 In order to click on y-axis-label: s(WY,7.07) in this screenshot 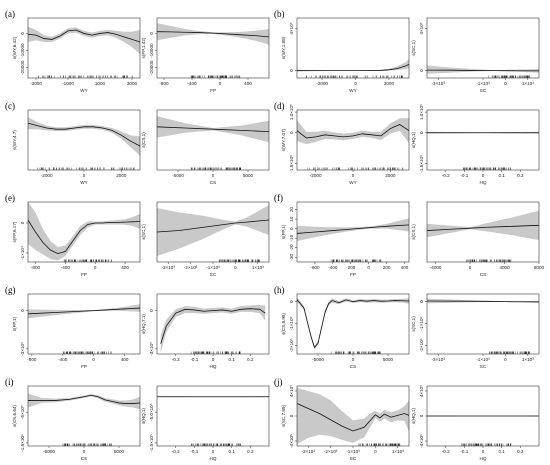, I will do `click(283, 139)`.